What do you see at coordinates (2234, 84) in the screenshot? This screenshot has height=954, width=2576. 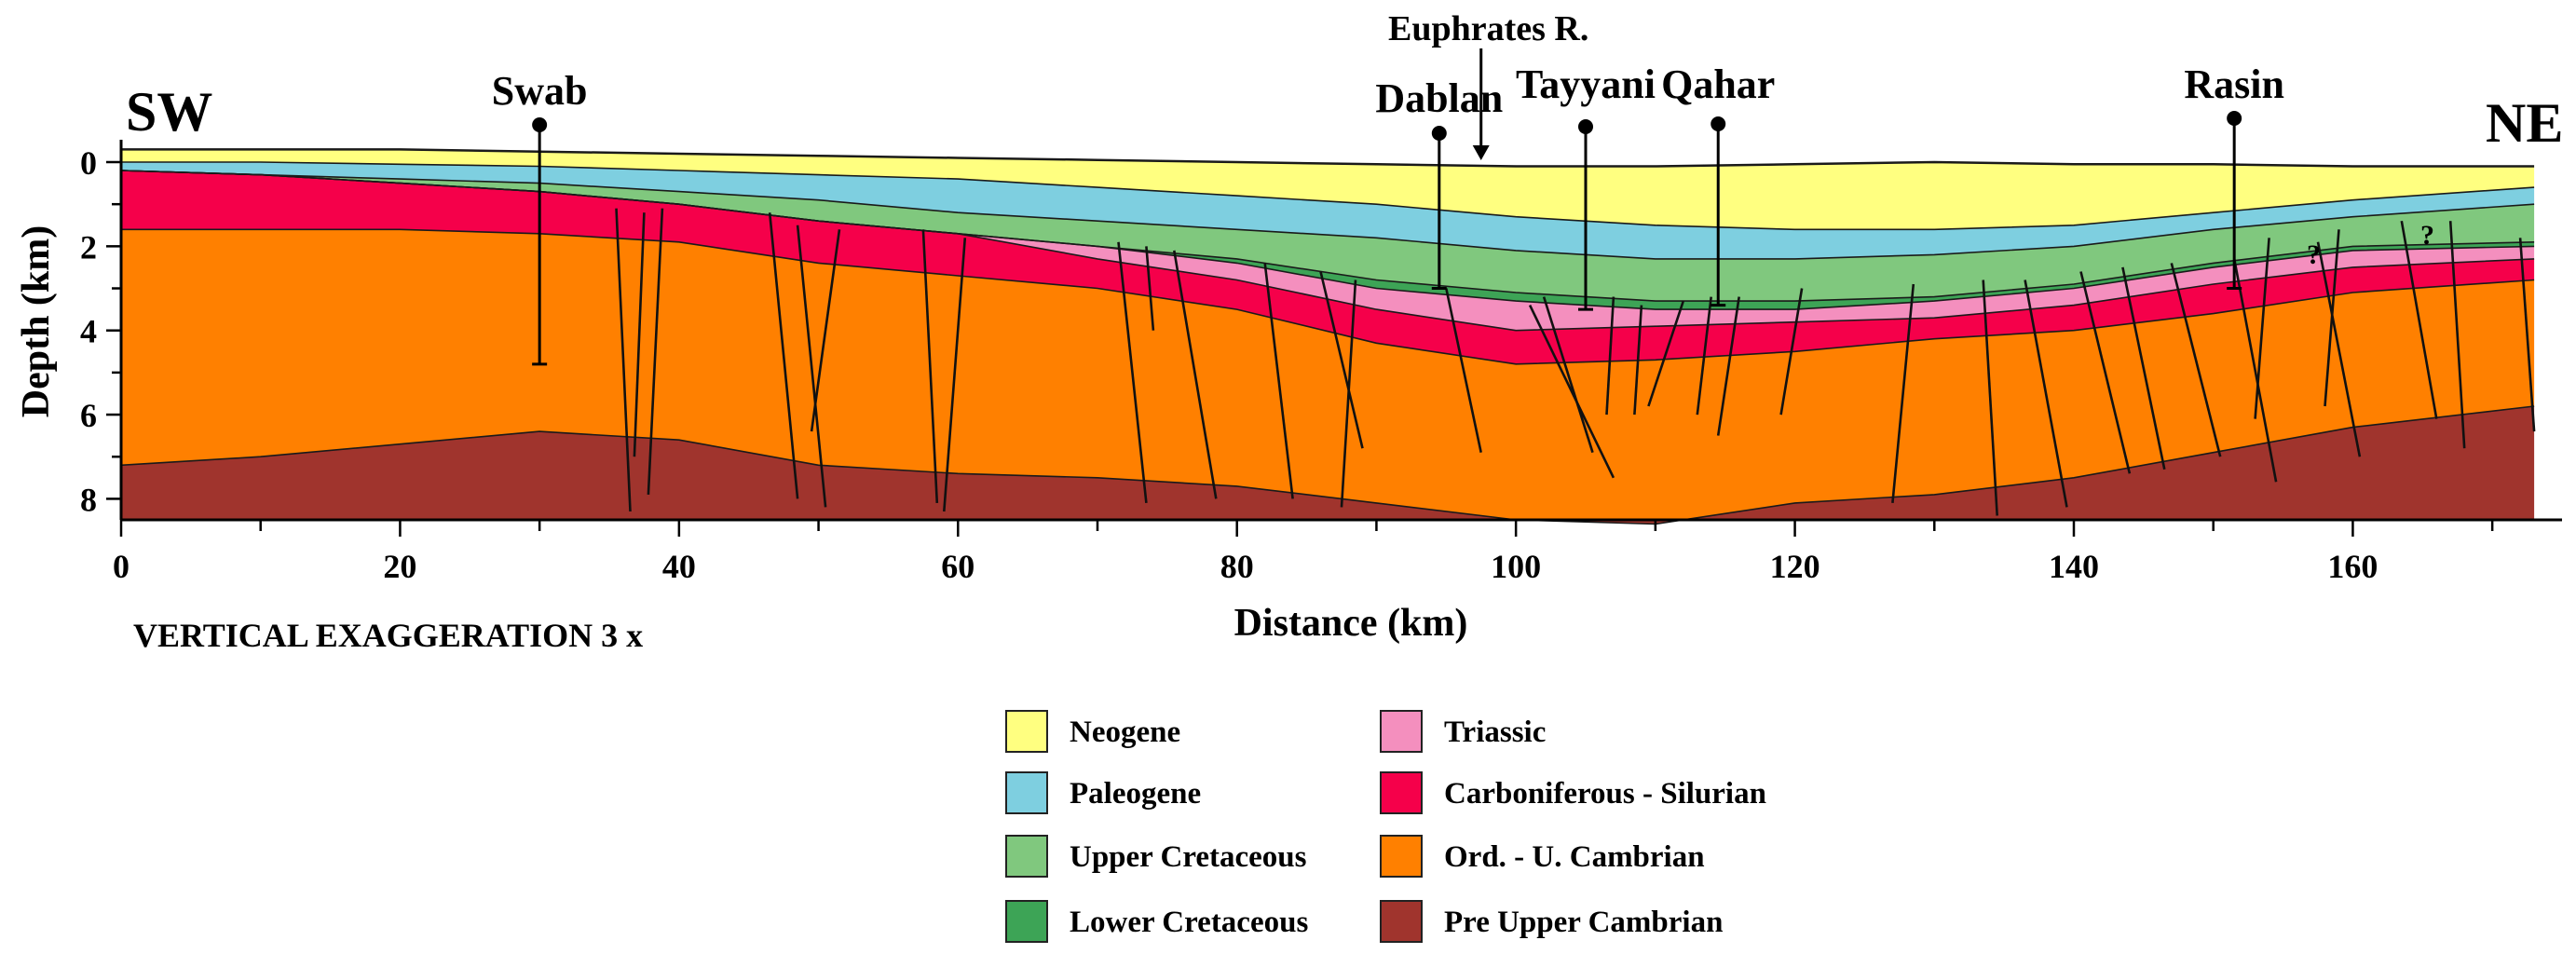 I see `well-label: Rasin` at bounding box center [2234, 84].